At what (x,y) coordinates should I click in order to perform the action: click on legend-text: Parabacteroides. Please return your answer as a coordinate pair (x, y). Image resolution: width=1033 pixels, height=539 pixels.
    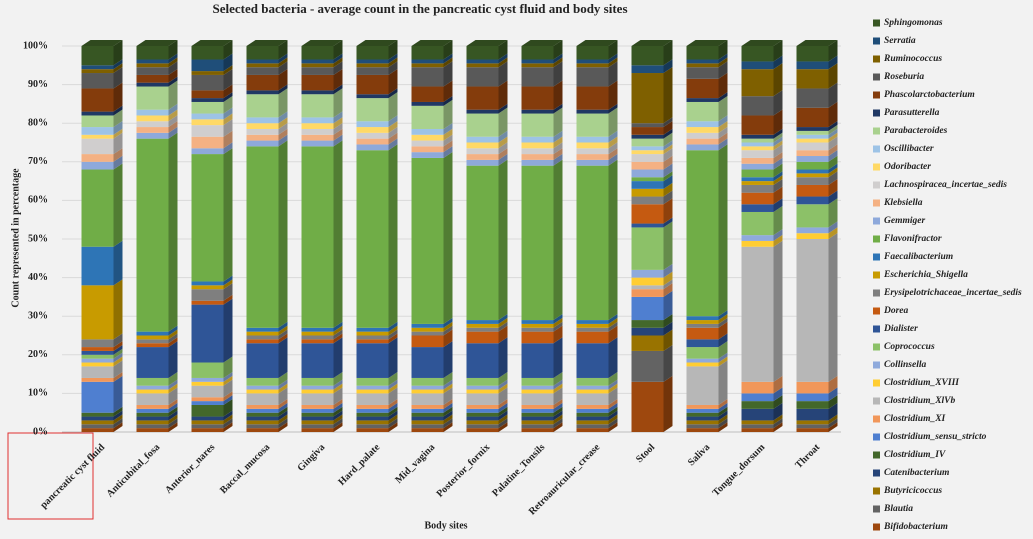
    Looking at the image, I should click on (916, 131).